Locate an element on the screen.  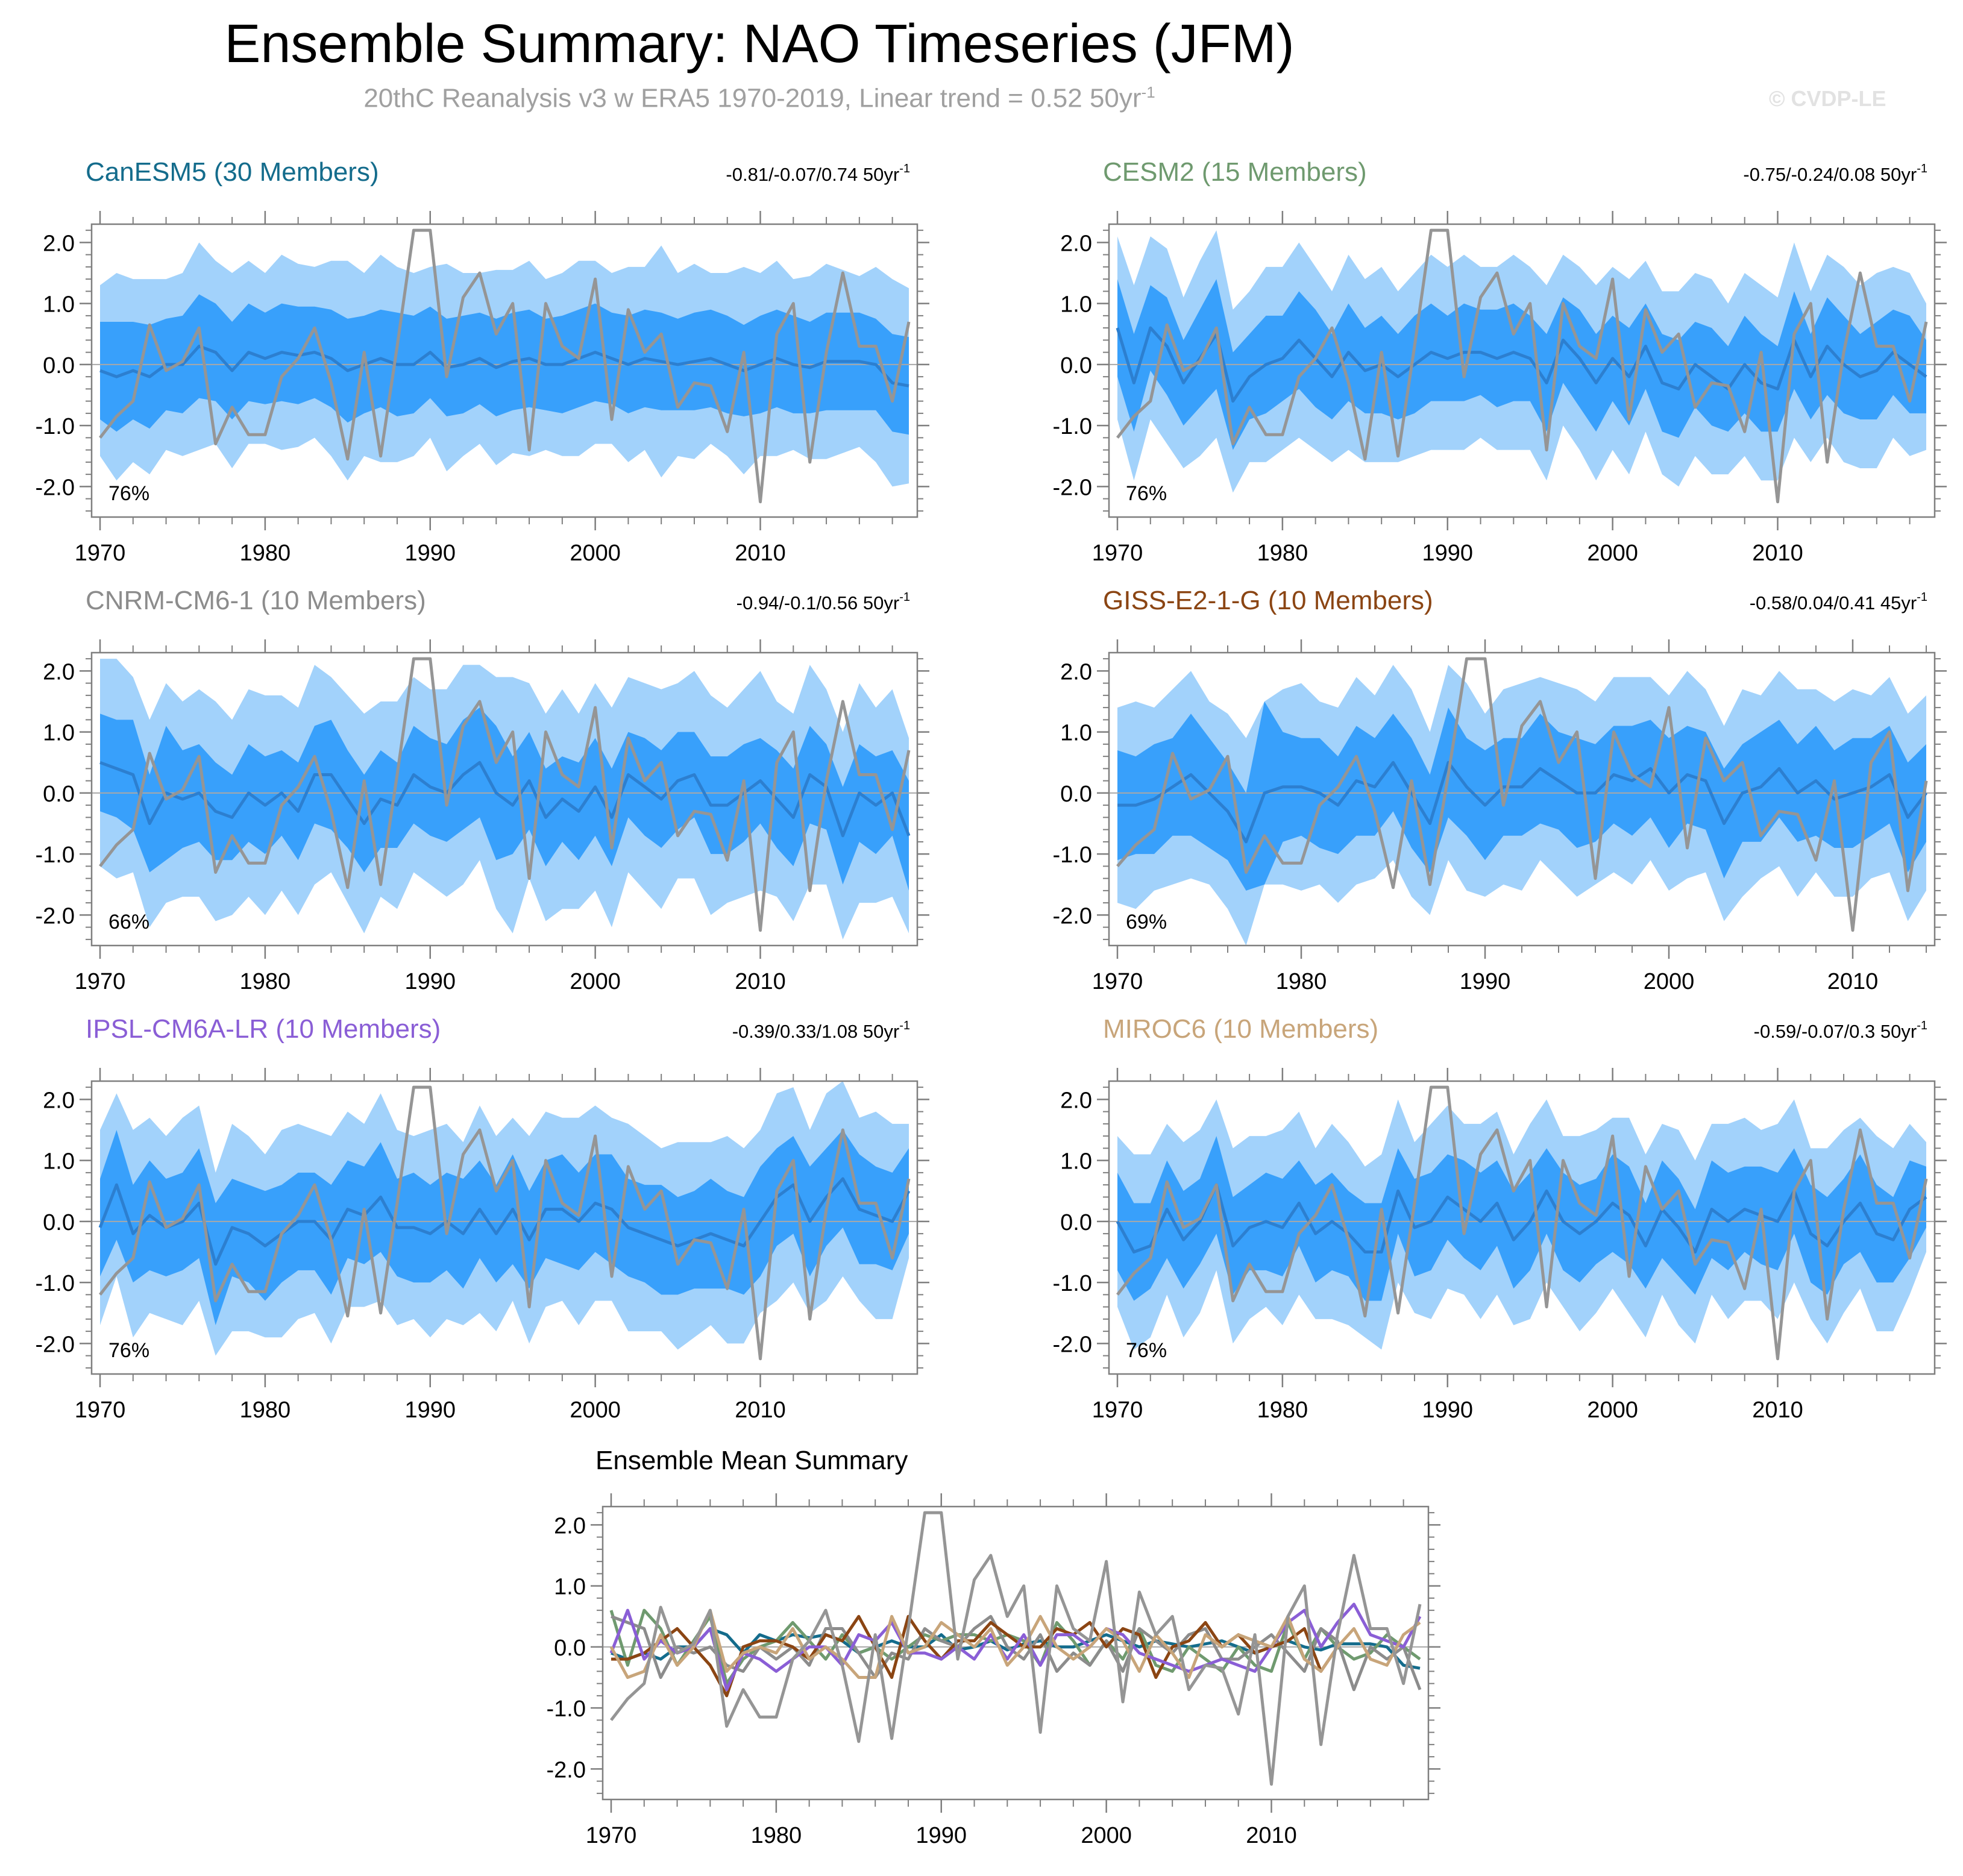
main-title: Ensemble Summary: NAO Timeseries (JFM) is located at coordinates (759, 44).